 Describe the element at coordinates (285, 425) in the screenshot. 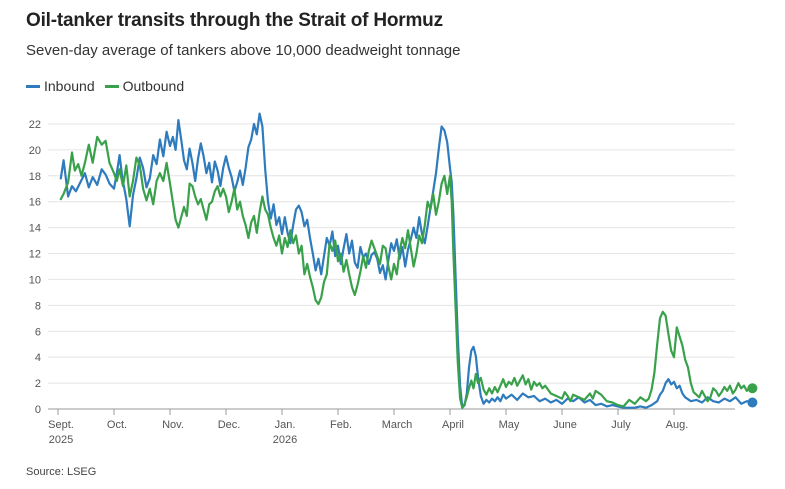

I see `x-tick-label: Jan.` at that location.